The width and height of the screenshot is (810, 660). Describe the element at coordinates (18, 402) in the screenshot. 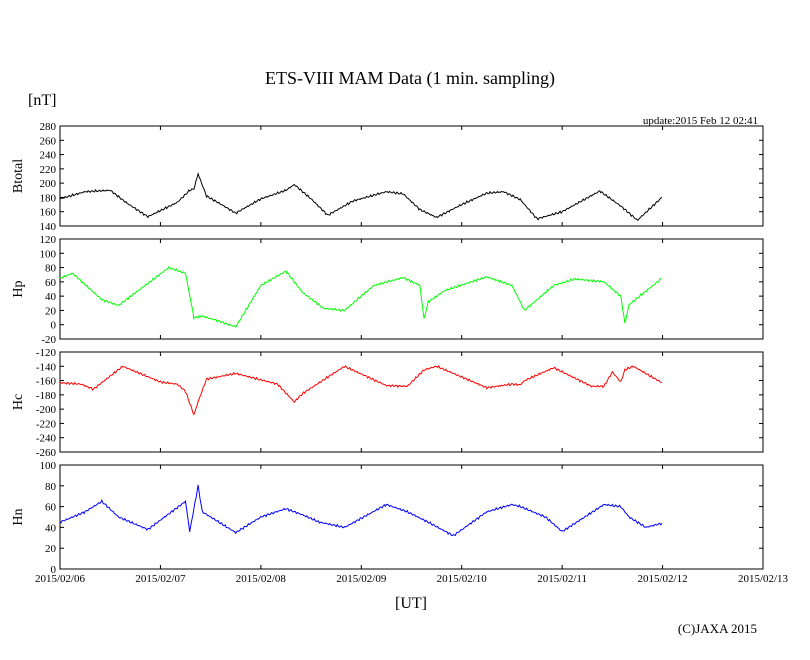

I see `y-axis-label: Hc` at that location.